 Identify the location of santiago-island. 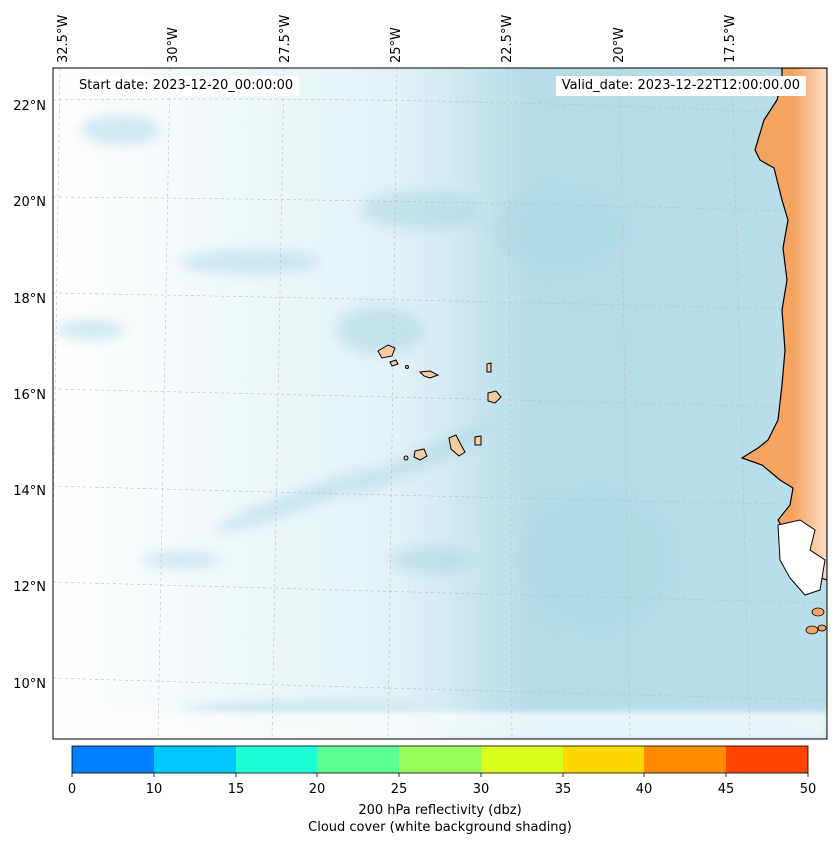
(457, 445).